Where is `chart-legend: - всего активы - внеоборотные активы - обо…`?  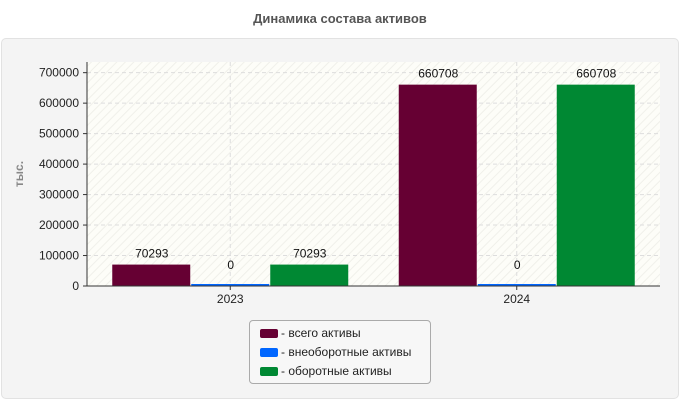 chart-legend: - всего активы - внеоборотные активы - обо… is located at coordinates (340, 352).